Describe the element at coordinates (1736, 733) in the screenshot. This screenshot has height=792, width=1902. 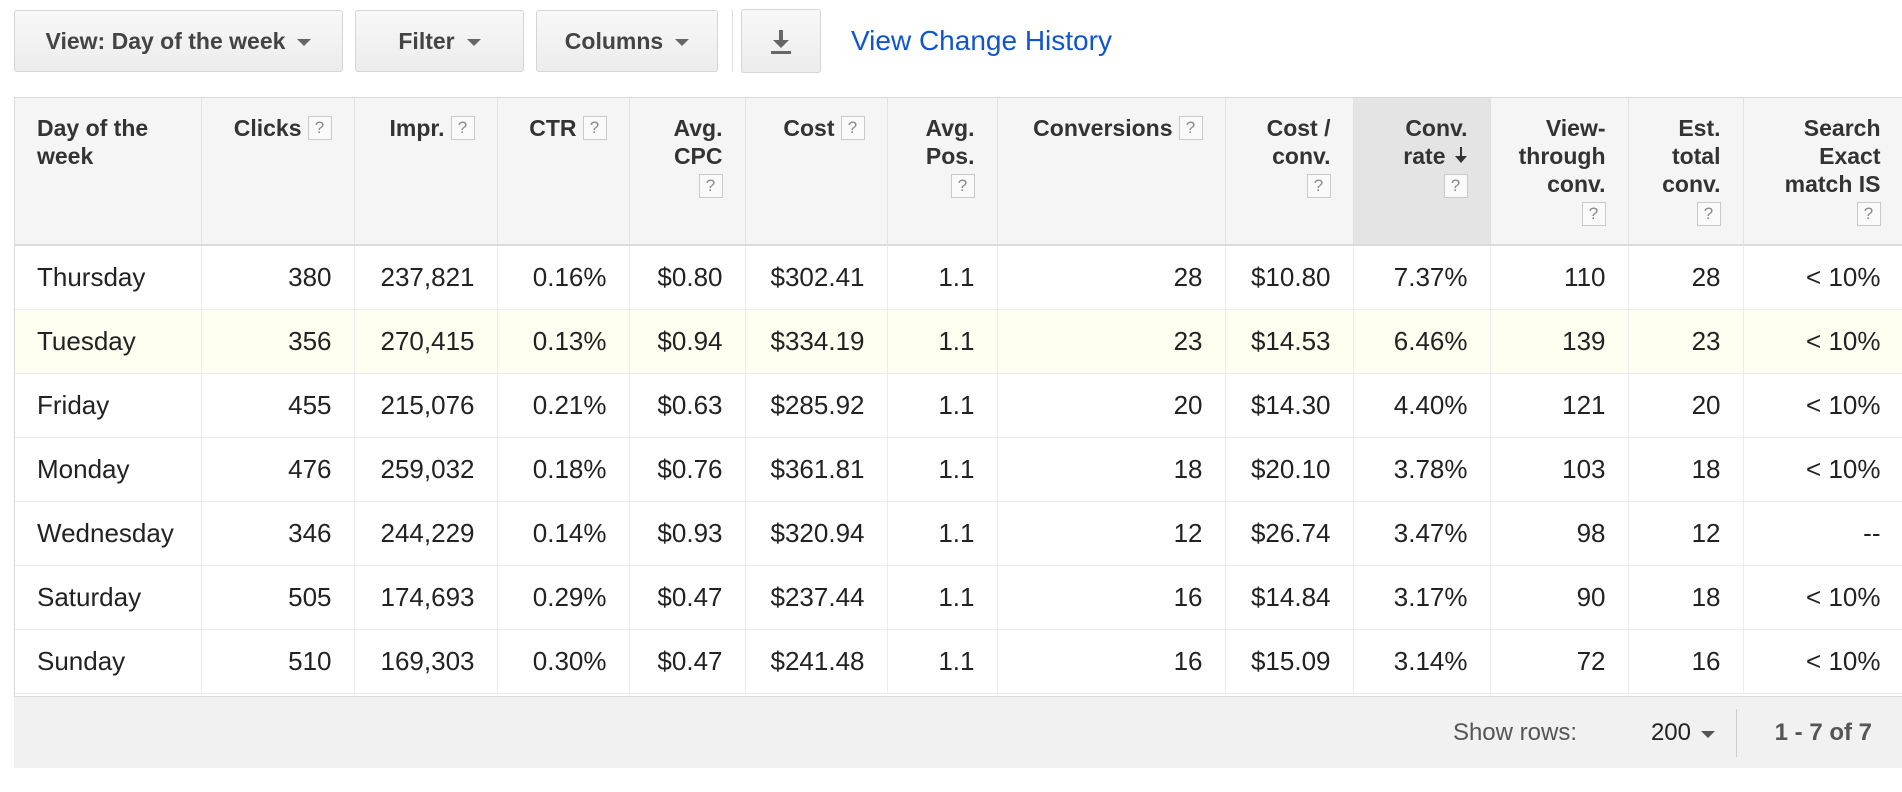
I see `footer-divider` at that location.